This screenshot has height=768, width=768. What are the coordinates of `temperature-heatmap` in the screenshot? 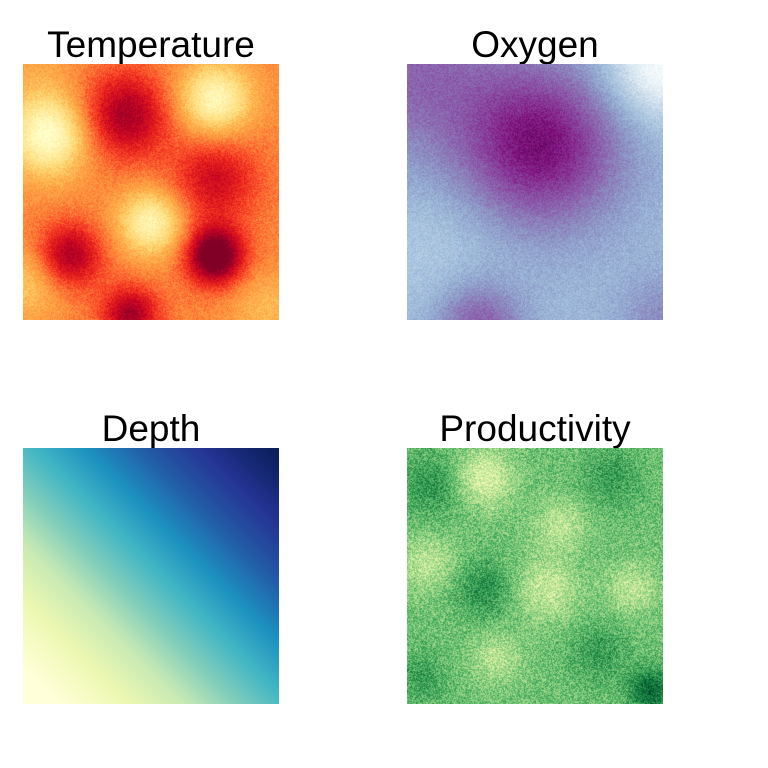 It's located at (151, 192).